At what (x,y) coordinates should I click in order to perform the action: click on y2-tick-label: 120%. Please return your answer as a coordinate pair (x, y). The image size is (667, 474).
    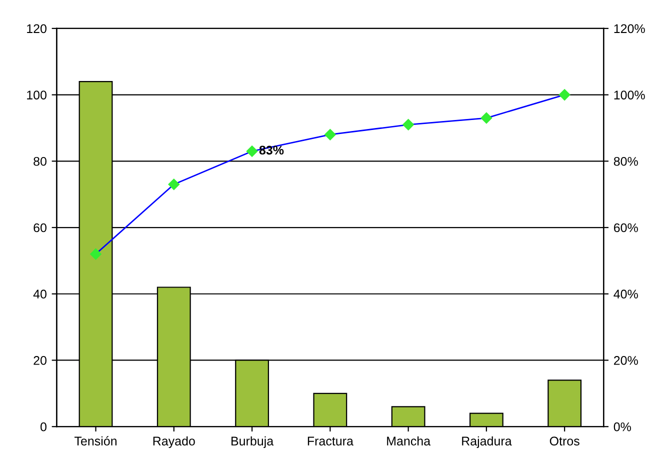
    Looking at the image, I should click on (629, 29).